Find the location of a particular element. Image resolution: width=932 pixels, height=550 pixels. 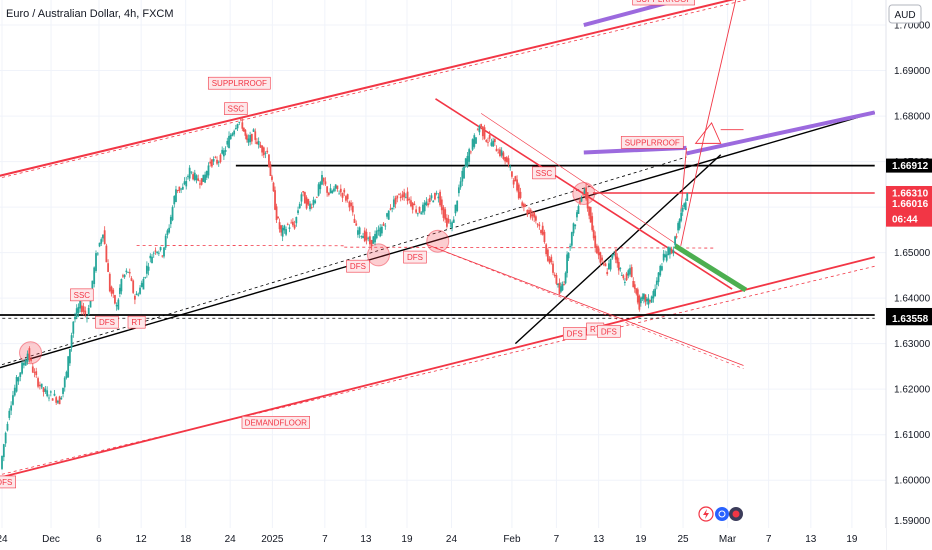

annotation-label: SSC is located at coordinates (544, 173).